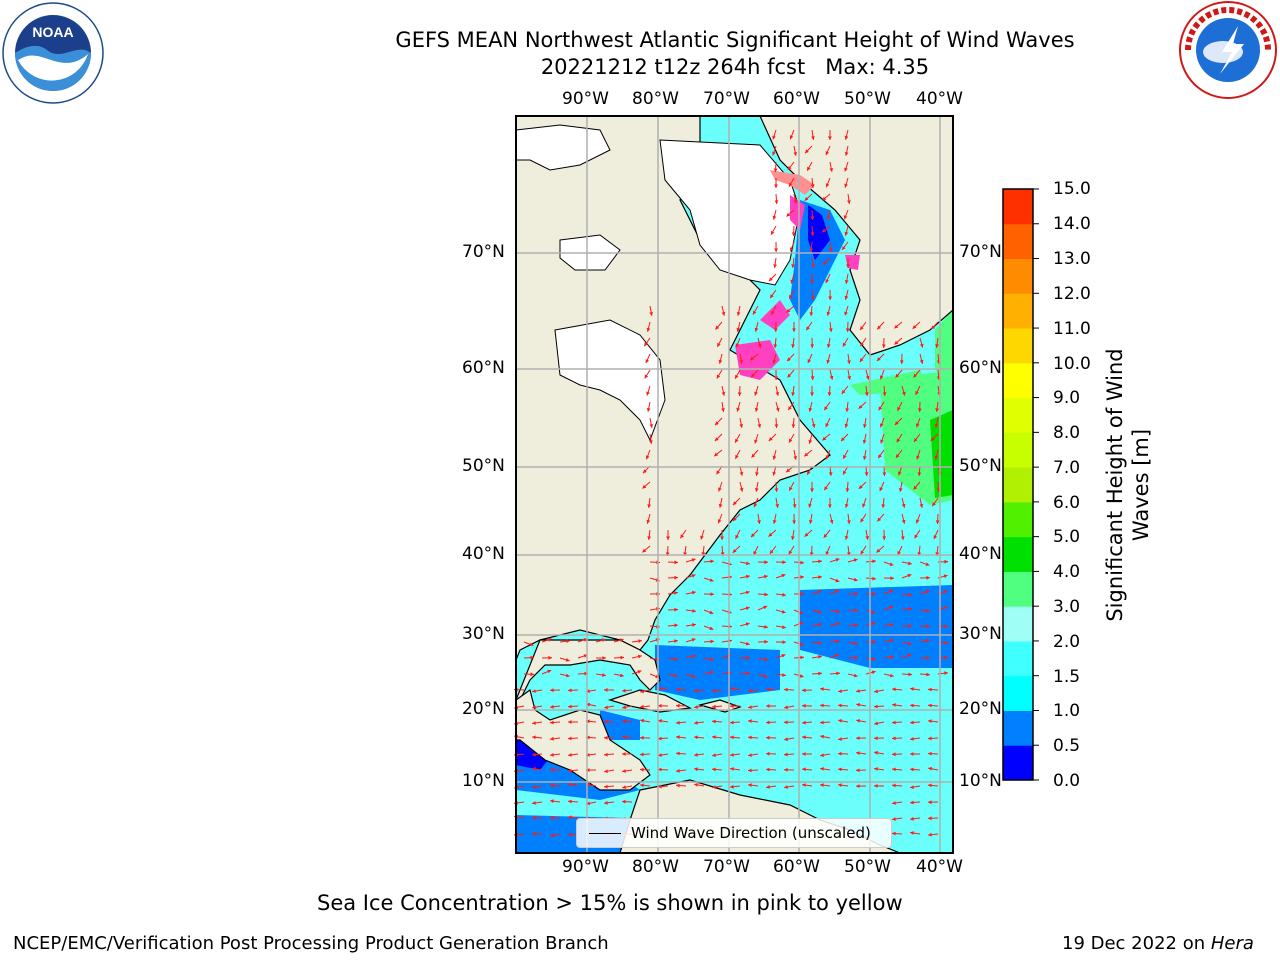 The image size is (1280, 960). What do you see at coordinates (655, 867) in the screenshot?
I see `lon-label-bottom: 80°W` at bounding box center [655, 867].